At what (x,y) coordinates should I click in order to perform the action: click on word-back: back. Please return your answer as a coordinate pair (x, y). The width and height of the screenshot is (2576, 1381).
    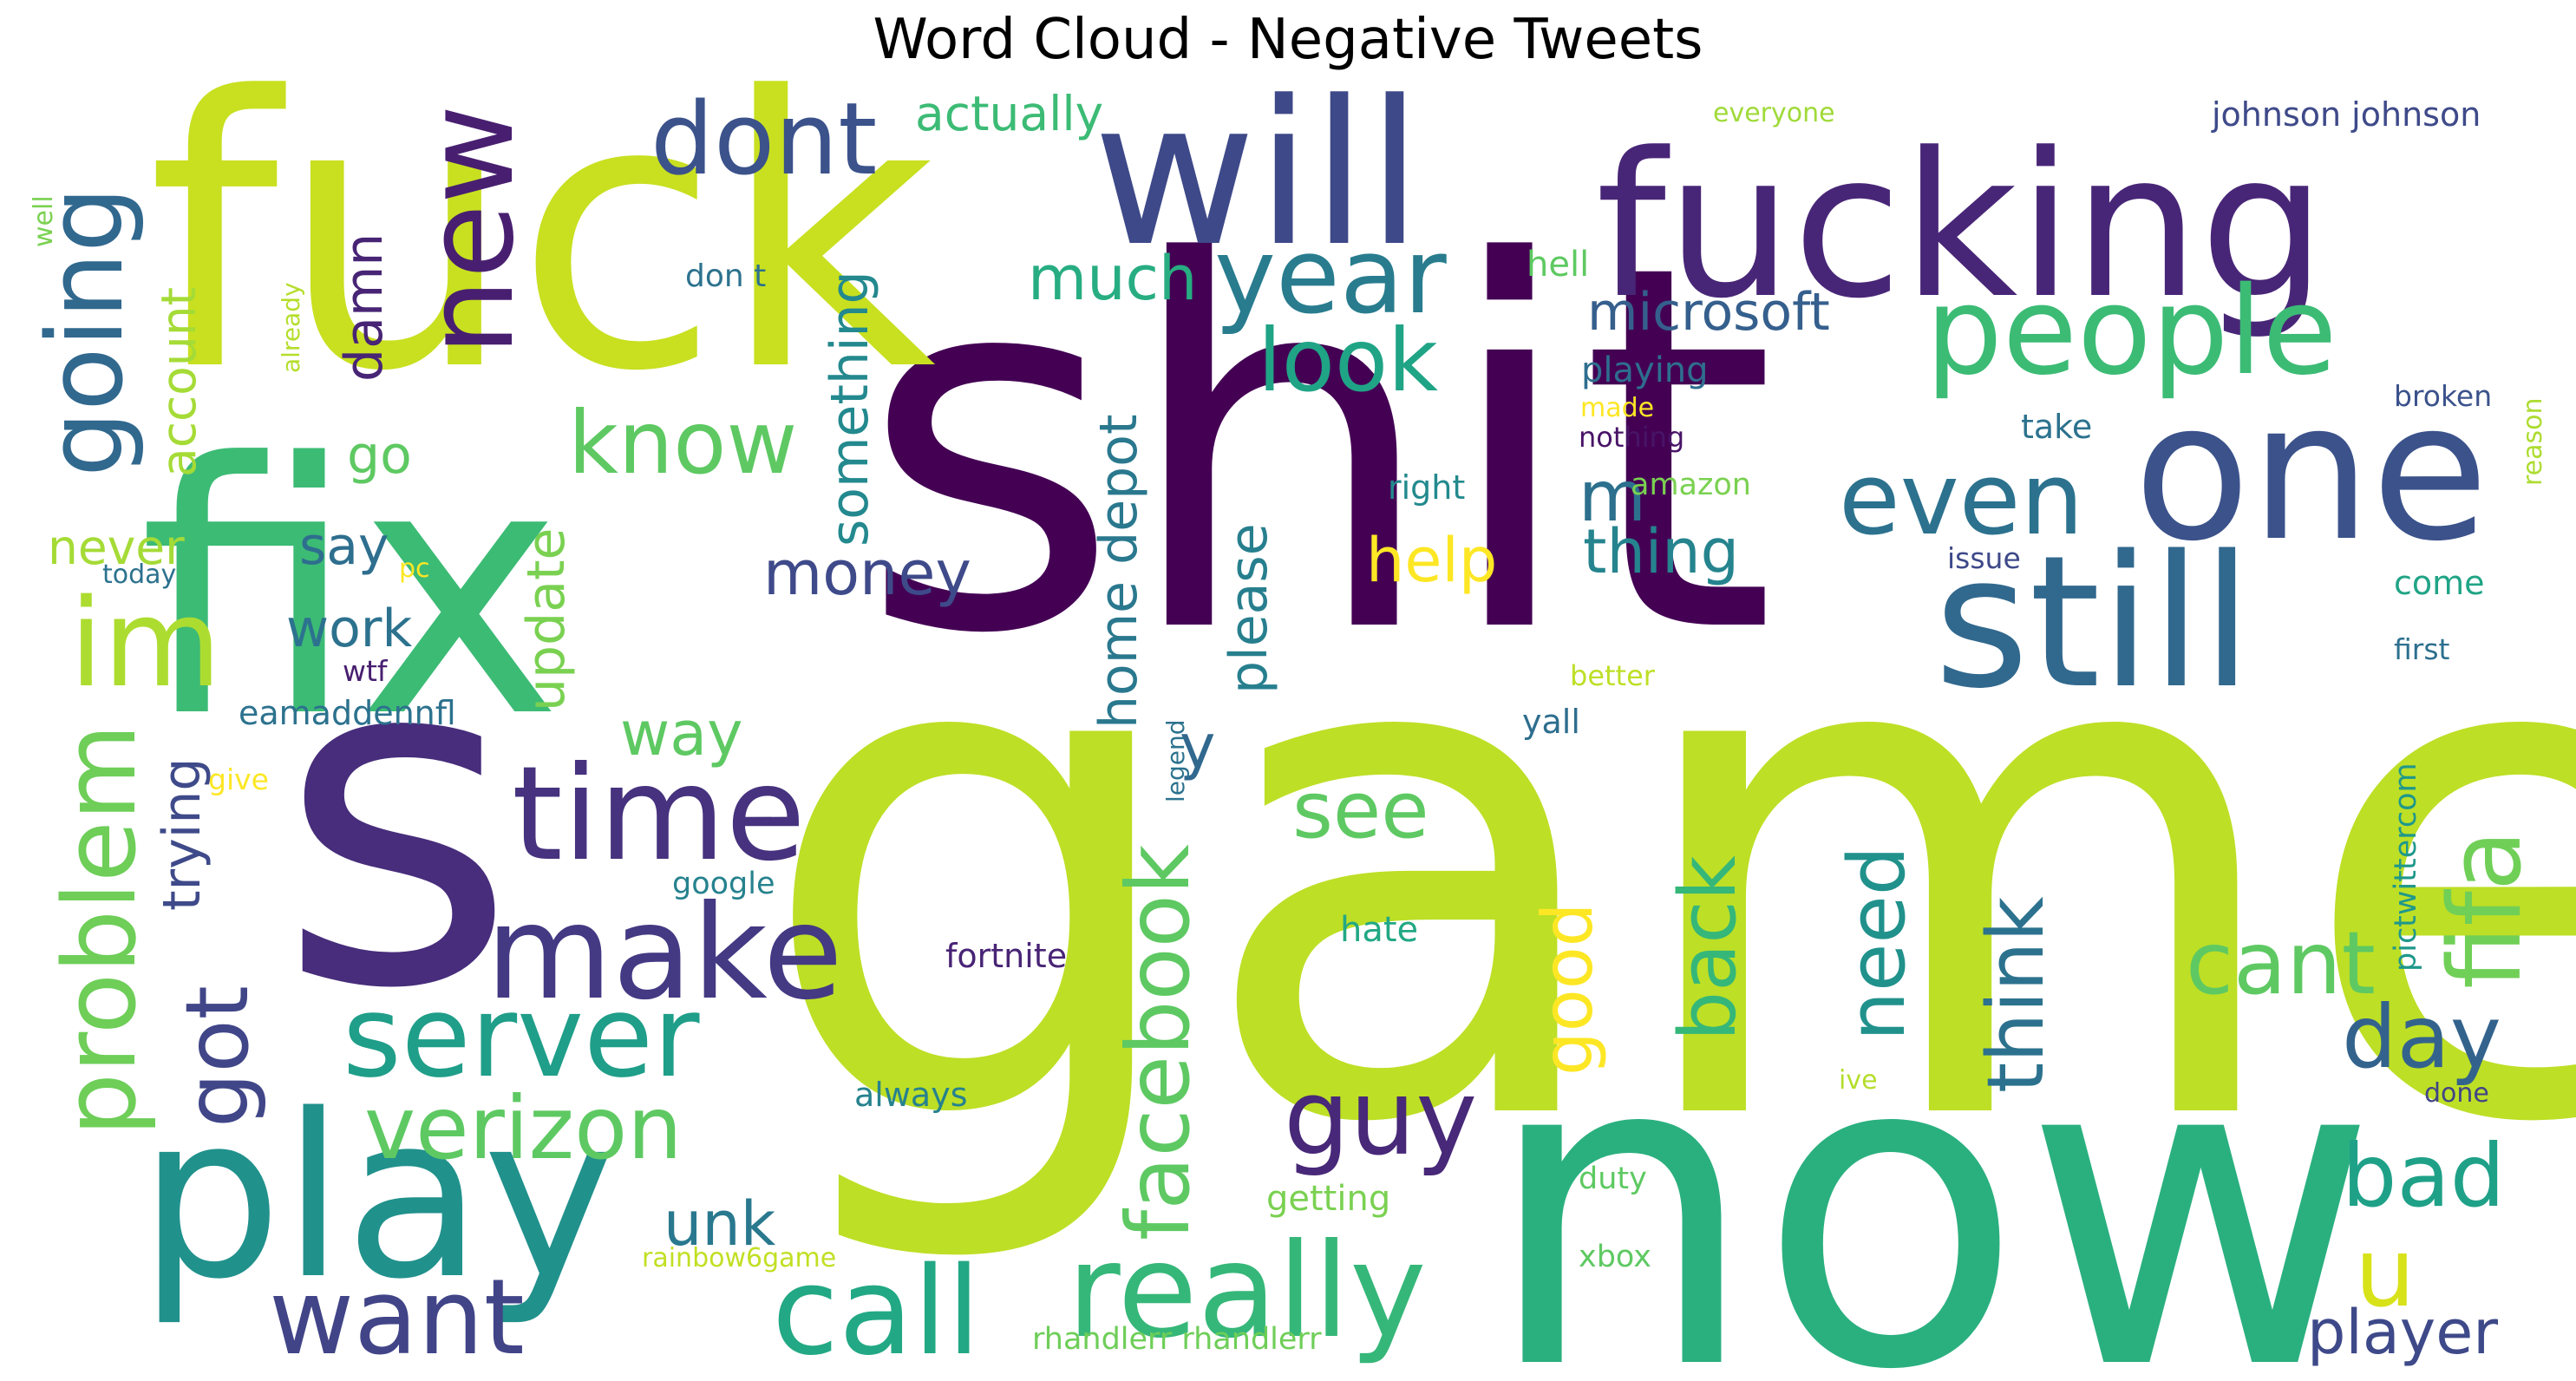
    Looking at the image, I should click on (1708, 948).